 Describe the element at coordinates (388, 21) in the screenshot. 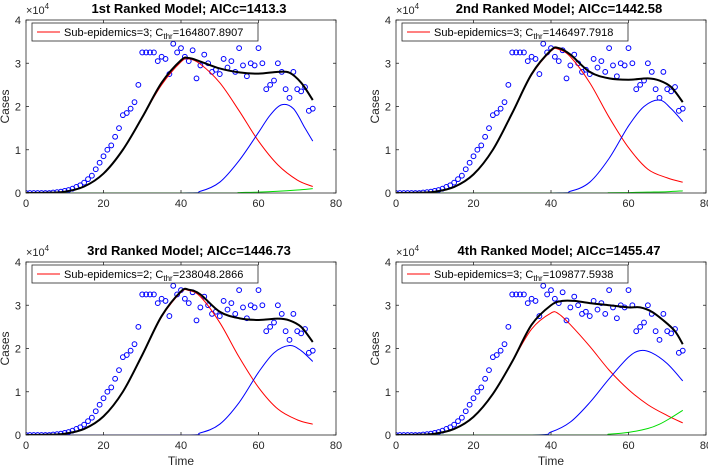

I see `y-tick-label: 4` at that location.